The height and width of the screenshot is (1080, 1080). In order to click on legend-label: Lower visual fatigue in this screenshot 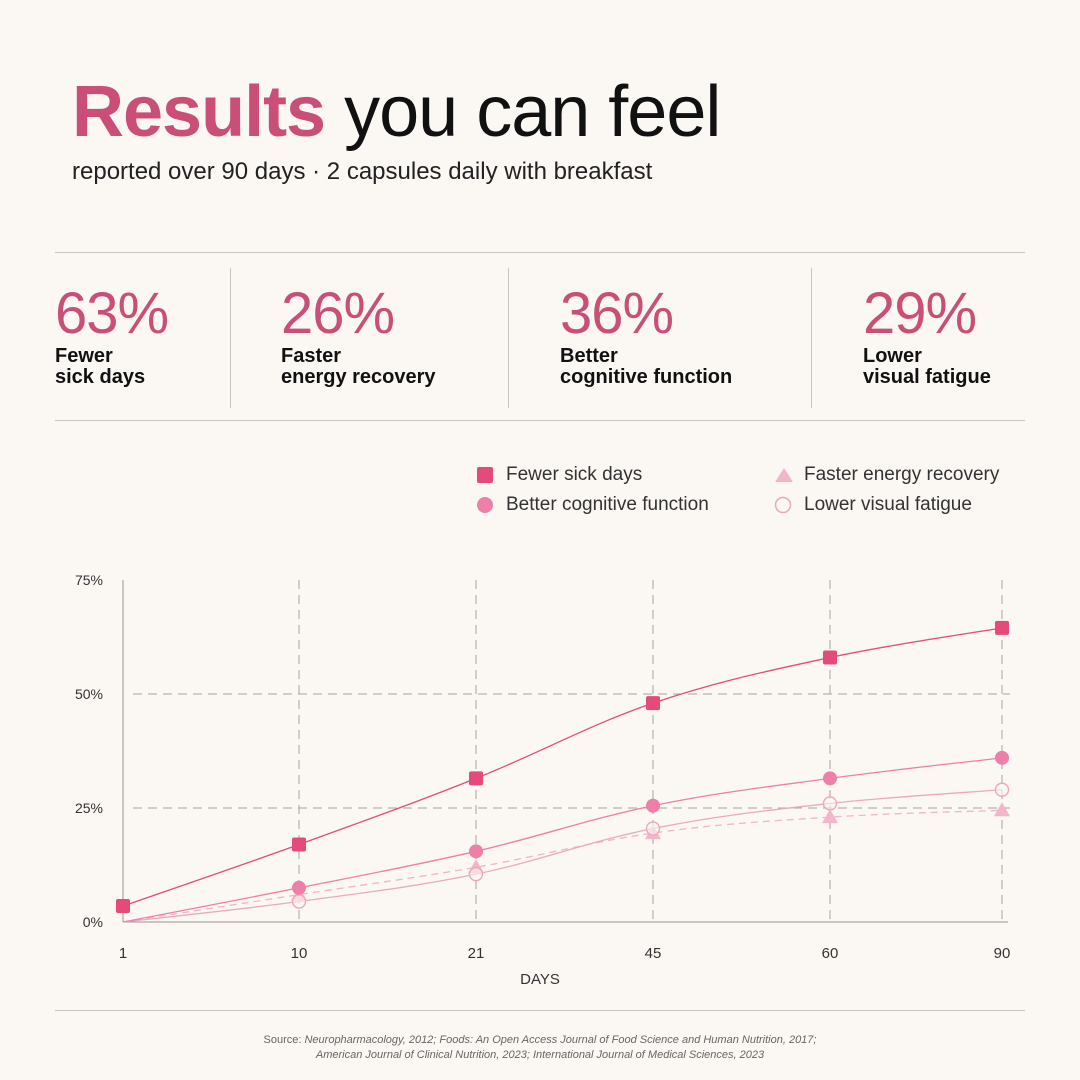, I will do `click(888, 504)`.